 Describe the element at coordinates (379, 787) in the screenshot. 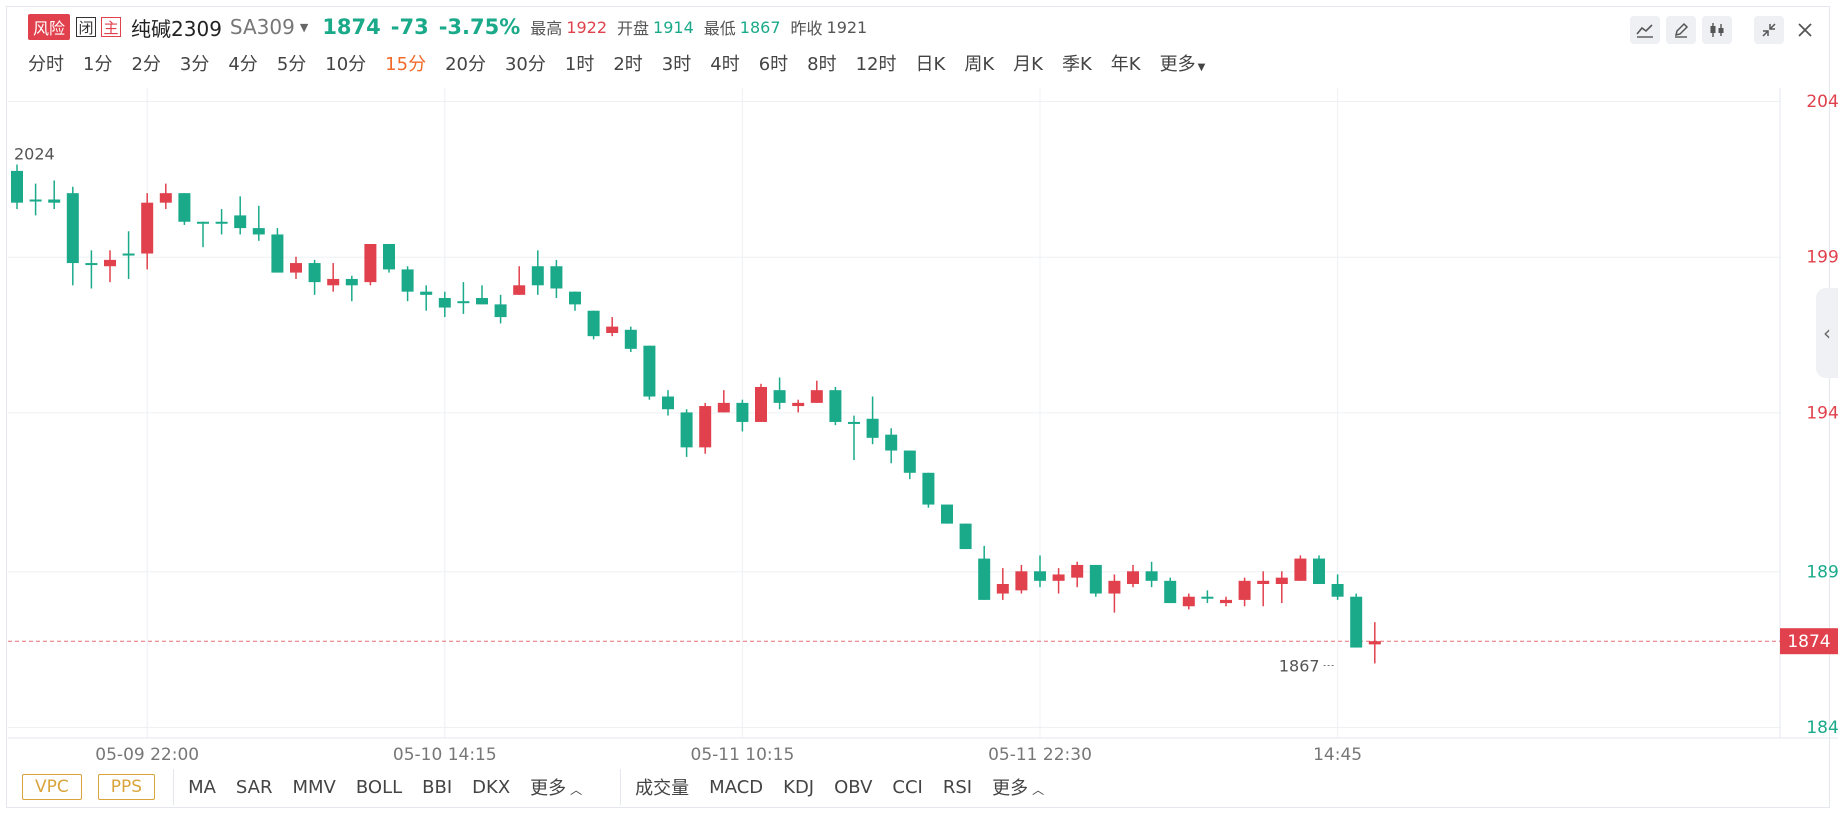

I see `overlay-indicator-button: BOLL` at that location.